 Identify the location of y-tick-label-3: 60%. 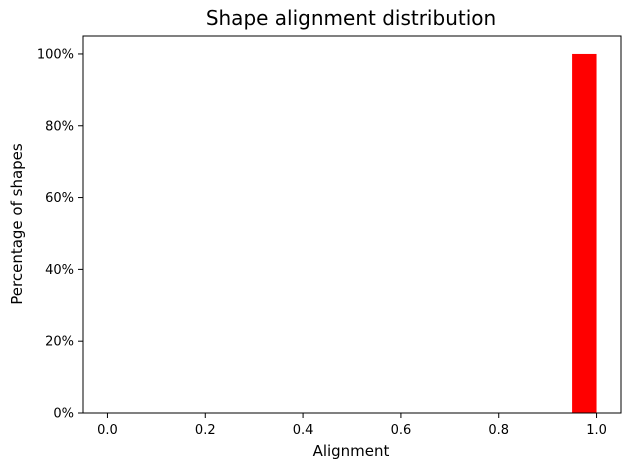
(59, 198).